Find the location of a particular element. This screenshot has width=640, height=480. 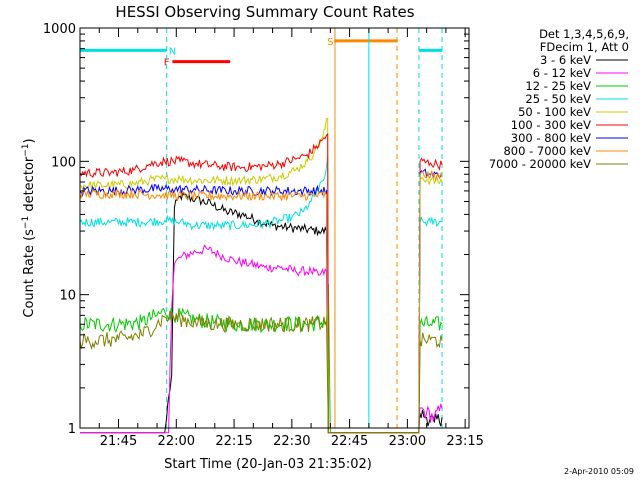

legend-entry-label: 12 - 25 keV is located at coordinates (558, 86).